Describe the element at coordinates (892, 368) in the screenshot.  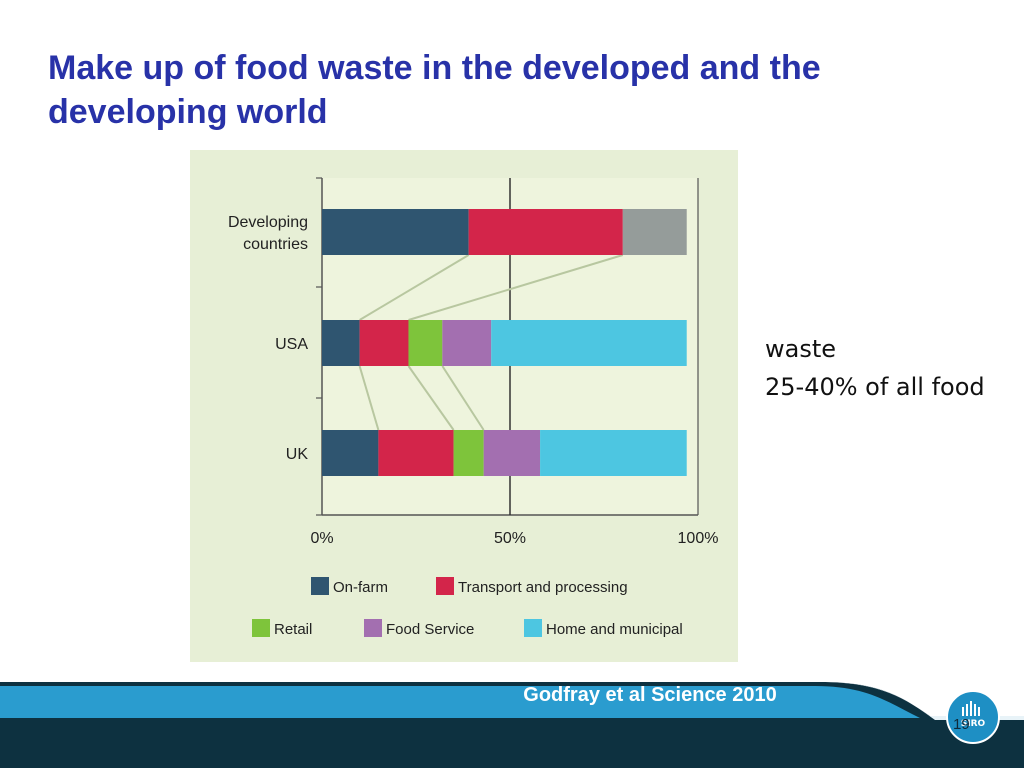
I see `side-note: waste 25-40% of all food` at that location.